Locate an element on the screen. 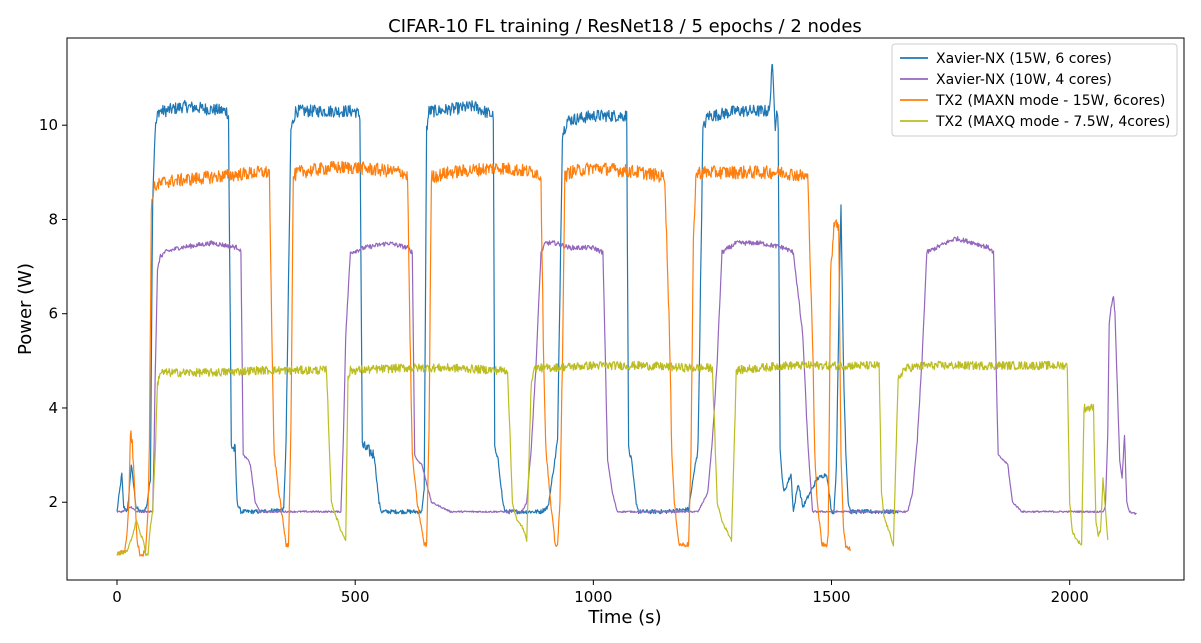 The width and height of the screenshot is (1201, 643). x-tick-label: 2000 is located at coordinates (1070, 597).